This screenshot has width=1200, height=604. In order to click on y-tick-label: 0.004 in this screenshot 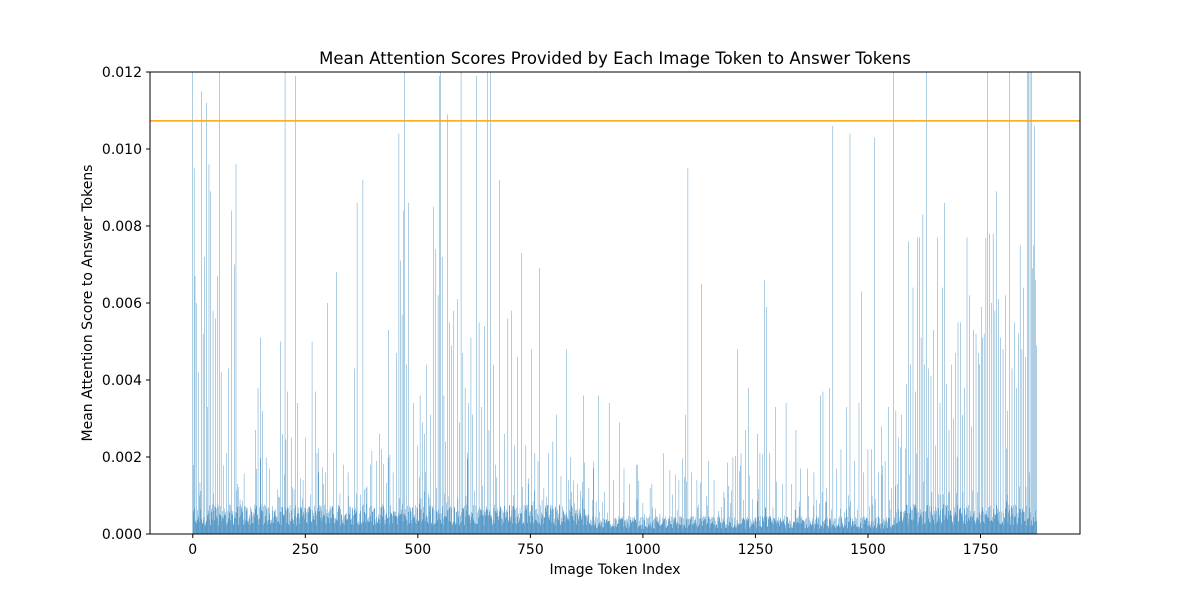, I will do `click(122, 381)`.